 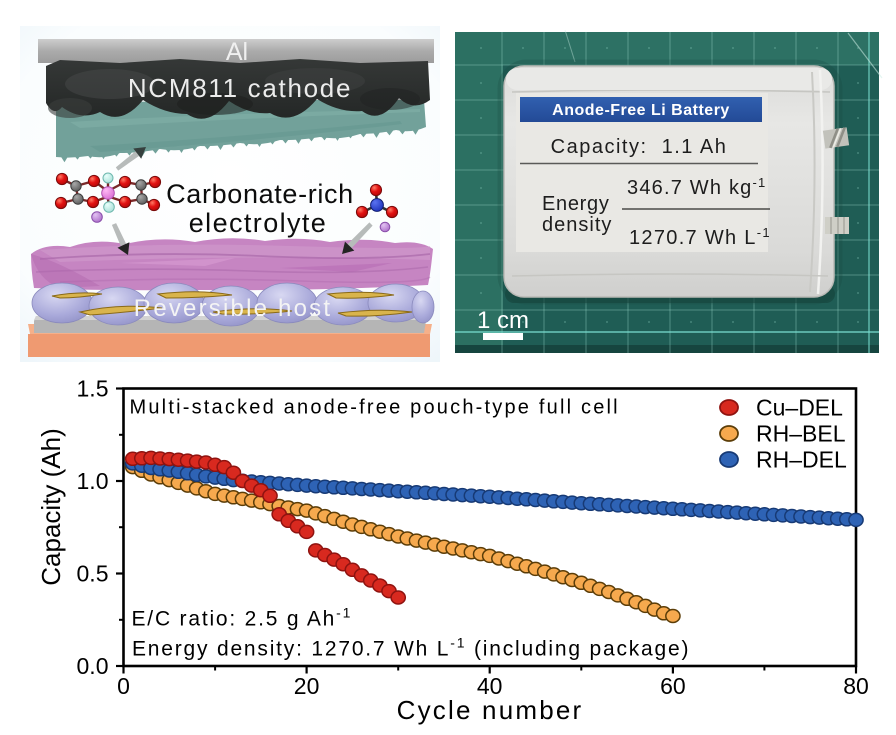 I want to click on svg-text: Cu–DEL, so click(x=799, y=408).